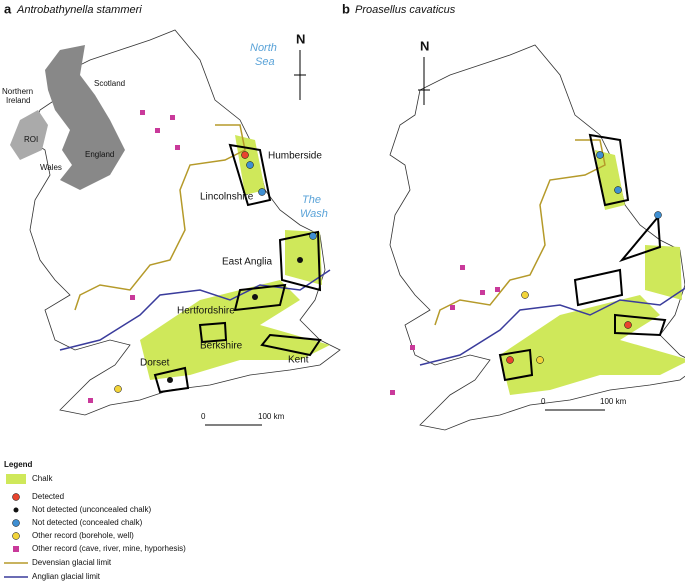 The width and height of the screenshot is (685, 584). I want to click on legend-item: Devensian glacial limit, so click(72, 562).